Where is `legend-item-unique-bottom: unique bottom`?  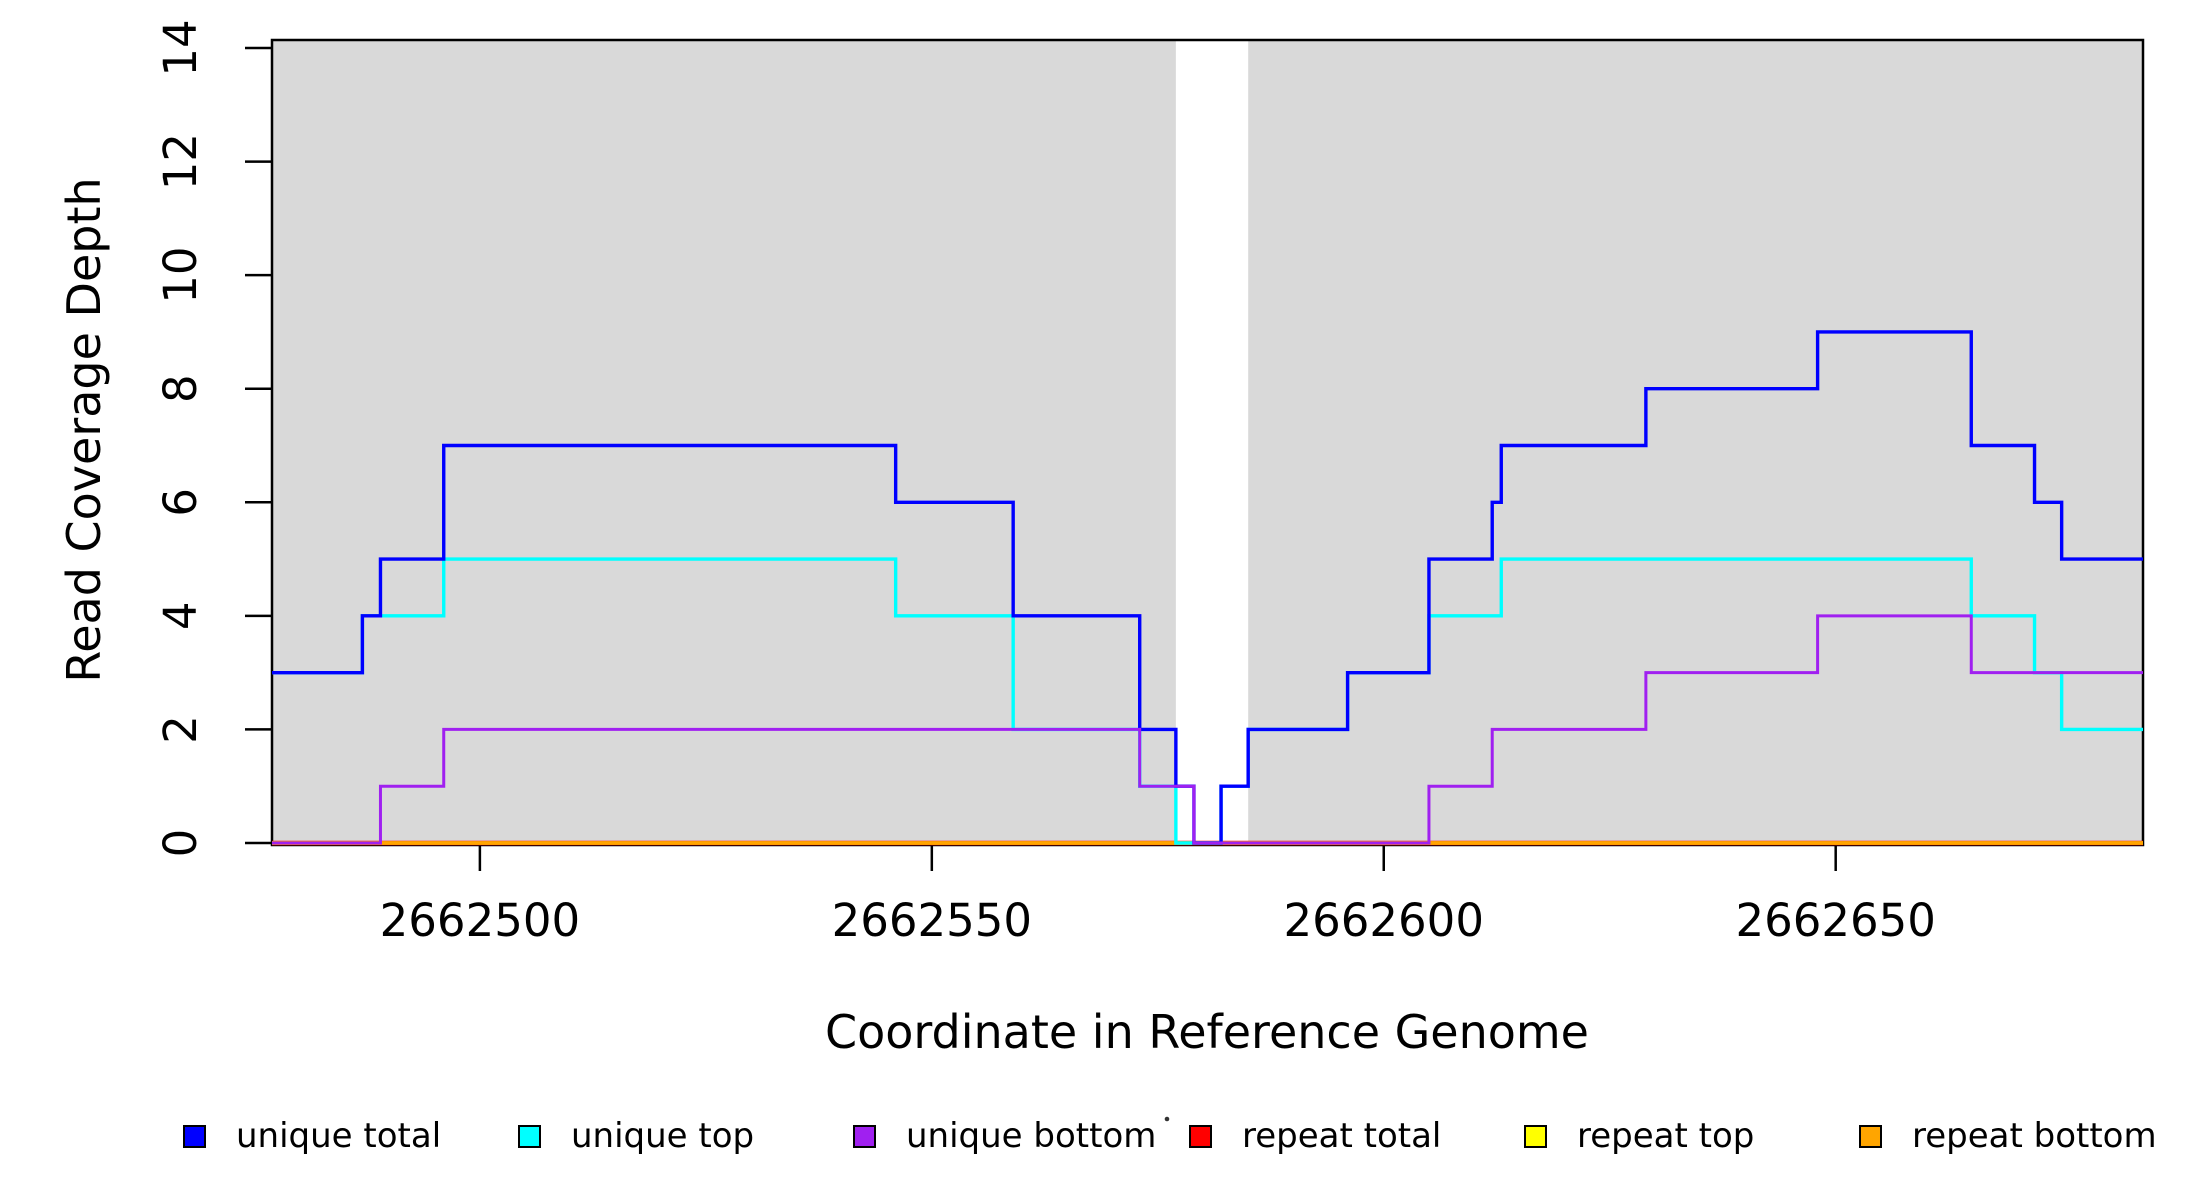 legend-item-unique-bottom: unique bottom is located at coordinates (1005, 1136).